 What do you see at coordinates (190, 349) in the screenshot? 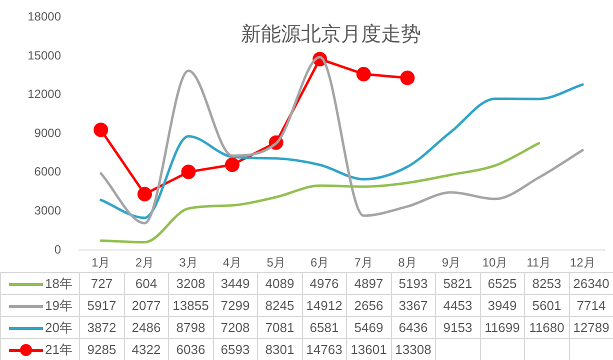
I see `data-label: 6036` at bounding box center [190, 349].